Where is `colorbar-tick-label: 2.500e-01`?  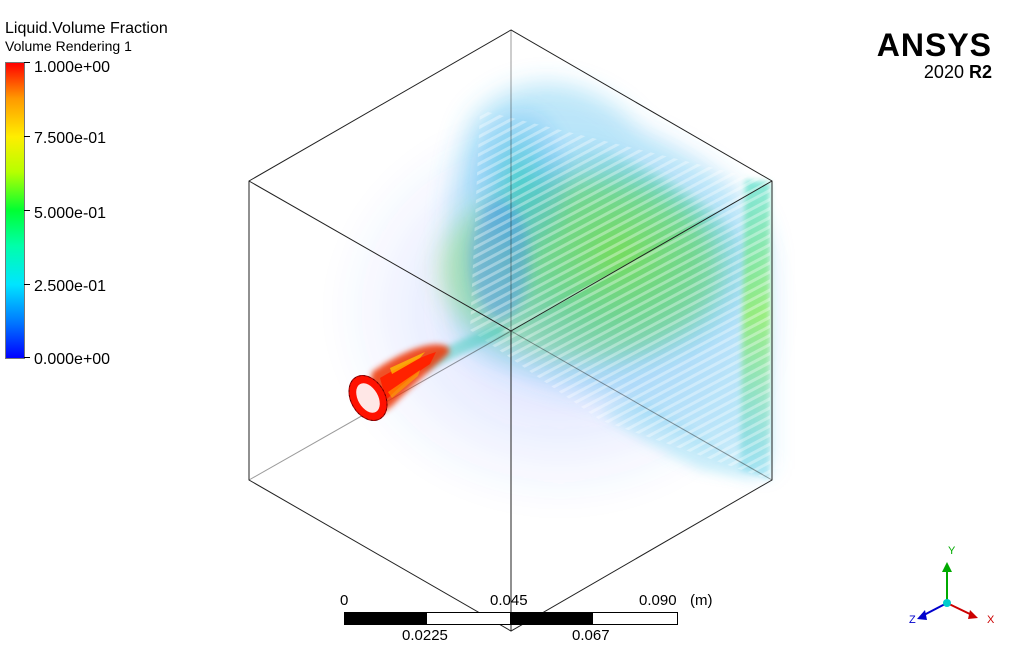 colorbar-tick-label: 2.500e-01 is located at coordinates (70, 286).